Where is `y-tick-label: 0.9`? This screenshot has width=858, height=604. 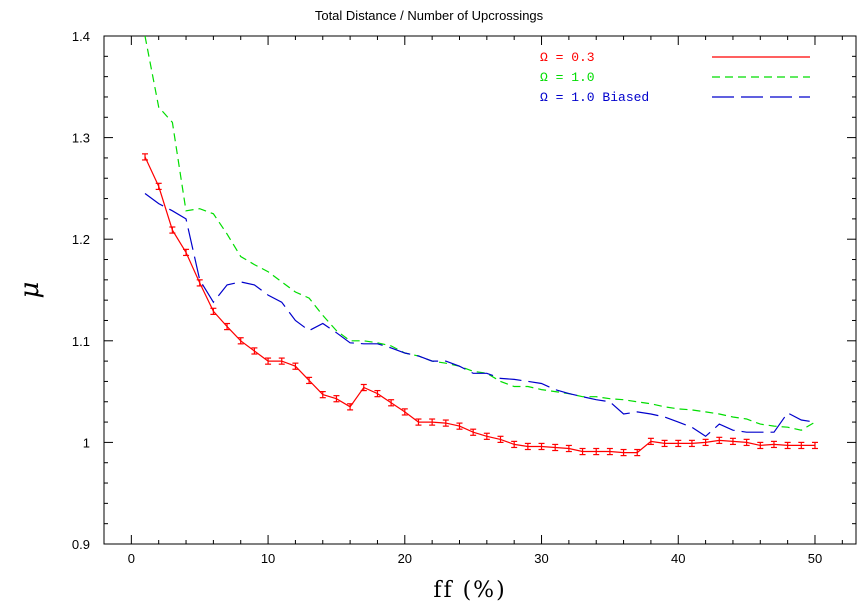 y-tick-label: 0.9 is located at coordinates (81, 544).